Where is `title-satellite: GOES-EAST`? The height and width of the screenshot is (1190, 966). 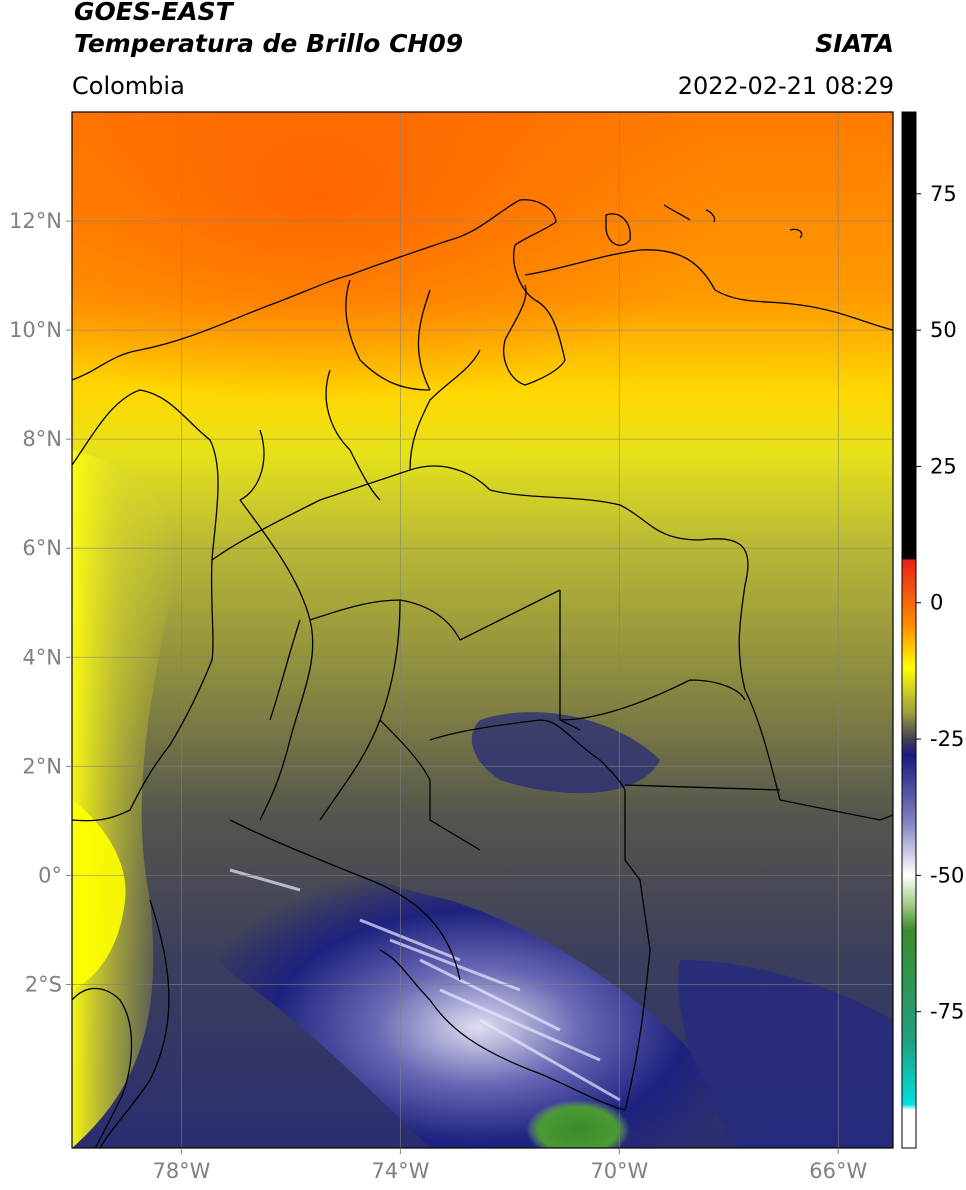 title-satellite: GOES-EAST is located at coordinates (153, 13).